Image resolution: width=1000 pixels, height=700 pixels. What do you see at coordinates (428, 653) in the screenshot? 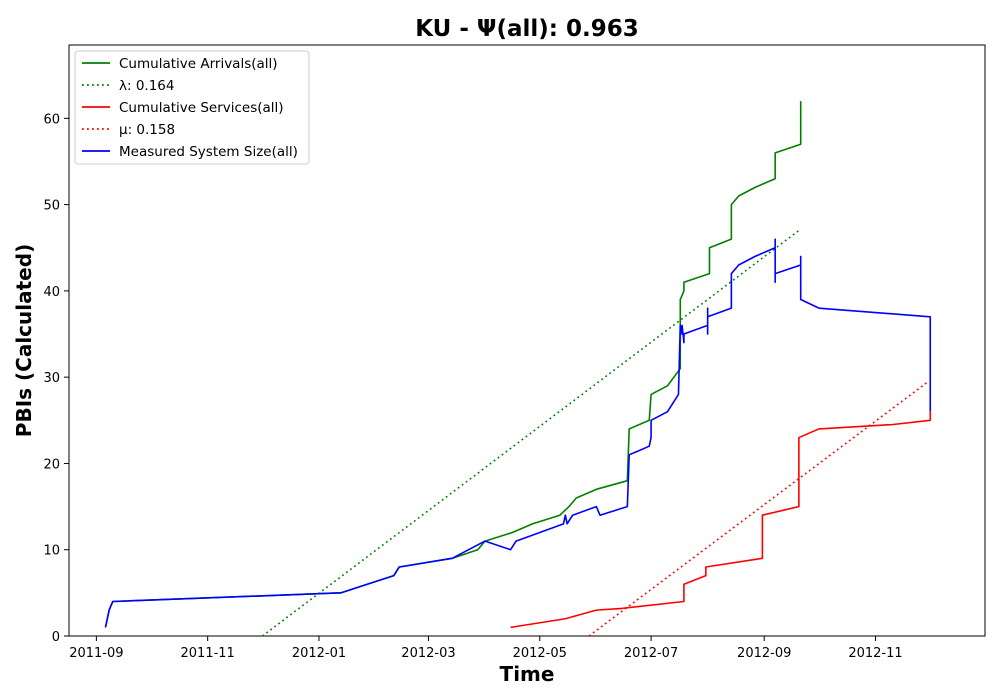
I see `x-tick-label-3: 2012-03` at bounding box center [428, 653].